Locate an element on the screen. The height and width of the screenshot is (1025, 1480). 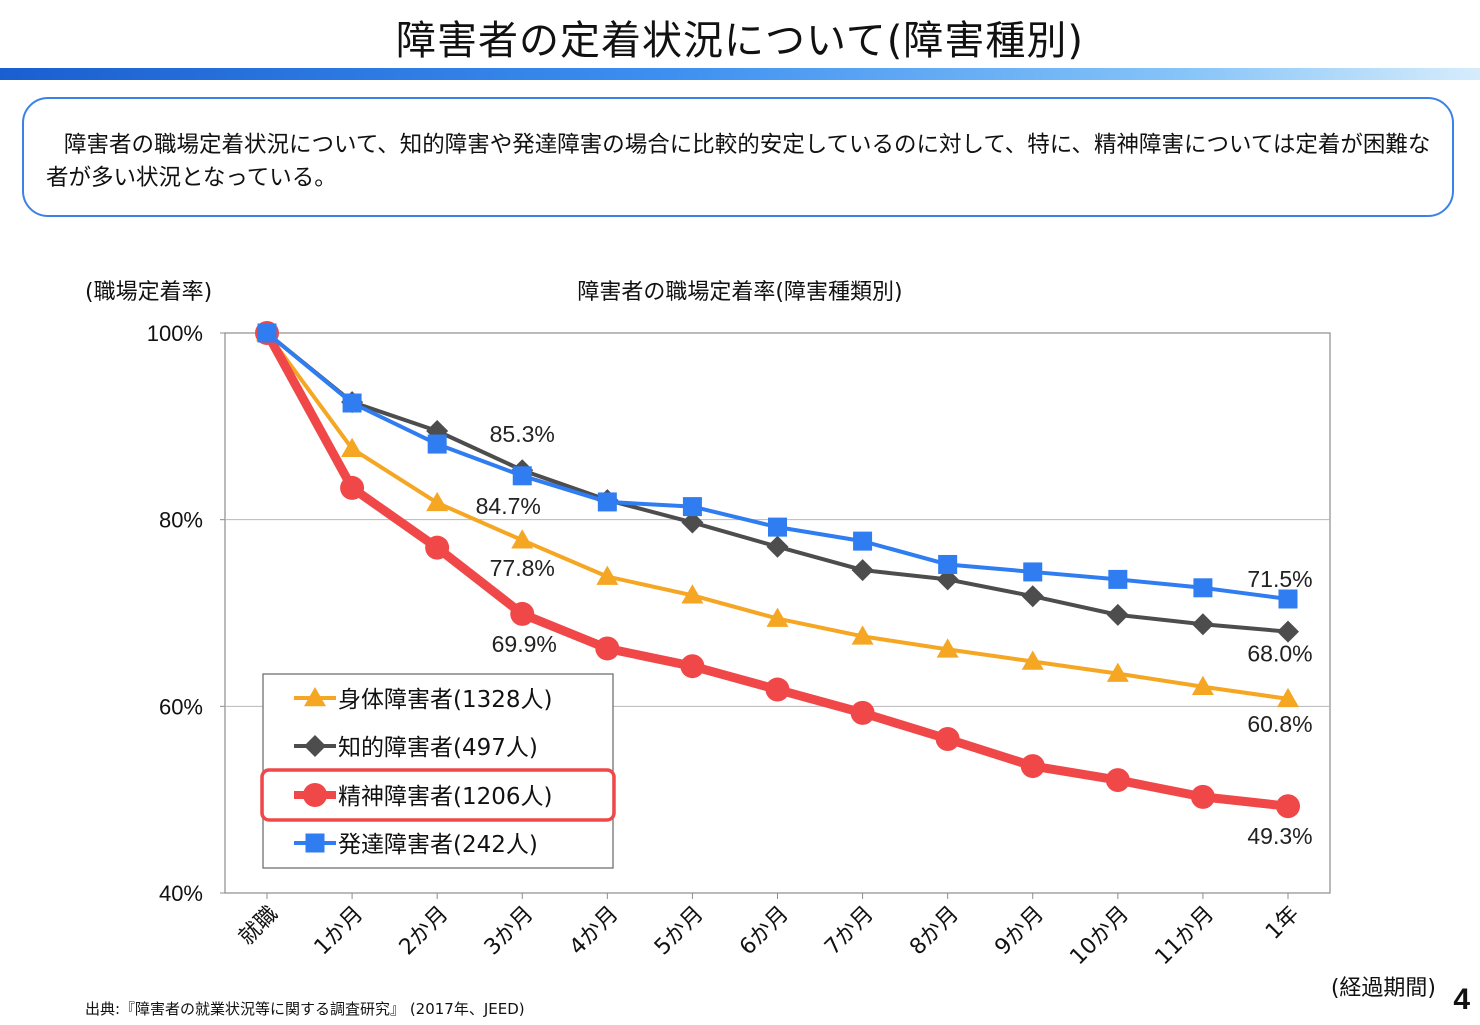
x-tick-label: 1か月 is located at coordinates (339, 931).